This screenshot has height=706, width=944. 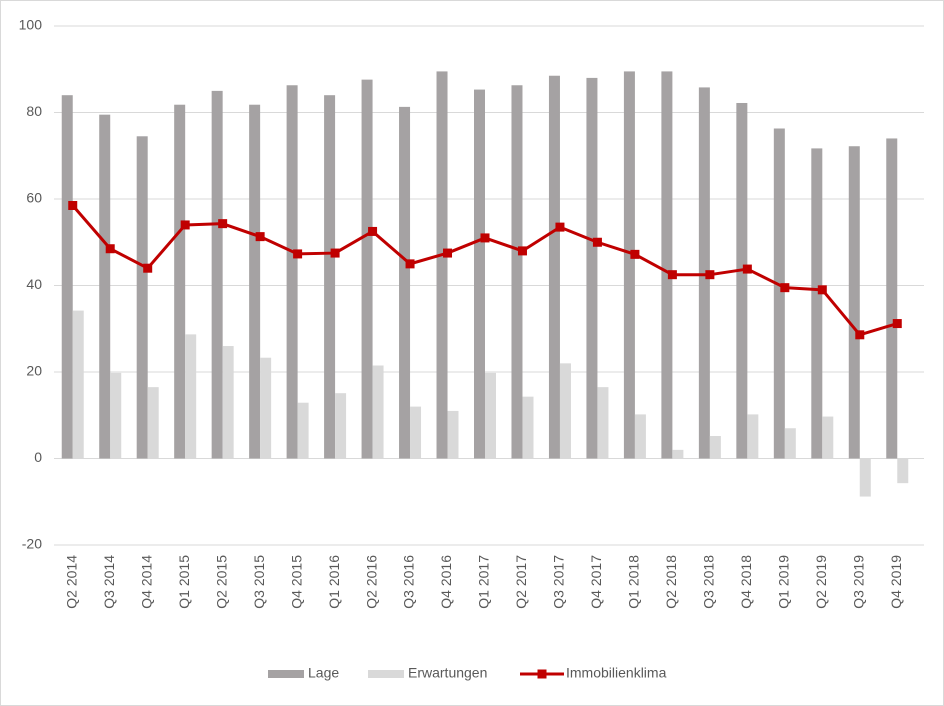 I want to click on x-tick-label: Q2 2014, so click(x=71, y=582).